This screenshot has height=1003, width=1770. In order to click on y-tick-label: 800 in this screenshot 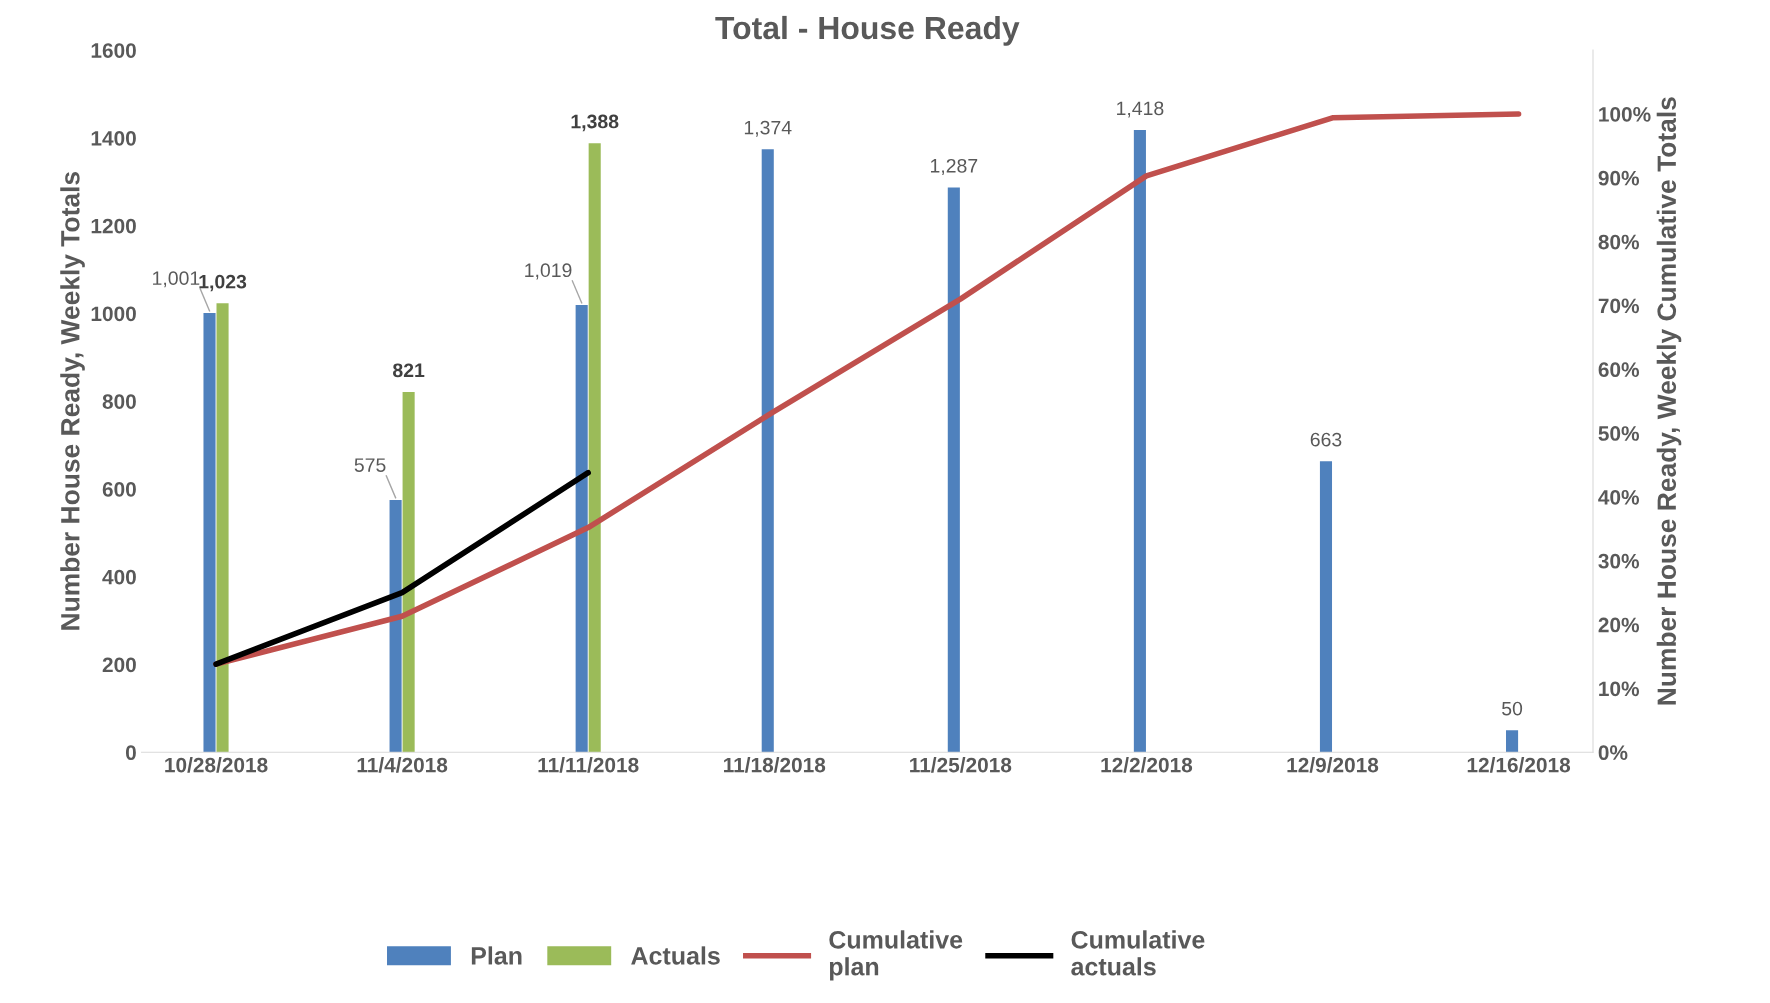, I will do `click(119, 401)`.